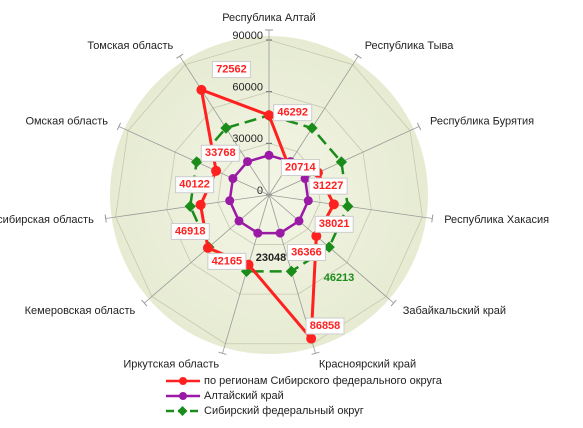 The height and width of the screenshot is (428, 583). Describe the element at coordinates (130, 46) in the screenshot. I see `category-label: Томская область` at that location.